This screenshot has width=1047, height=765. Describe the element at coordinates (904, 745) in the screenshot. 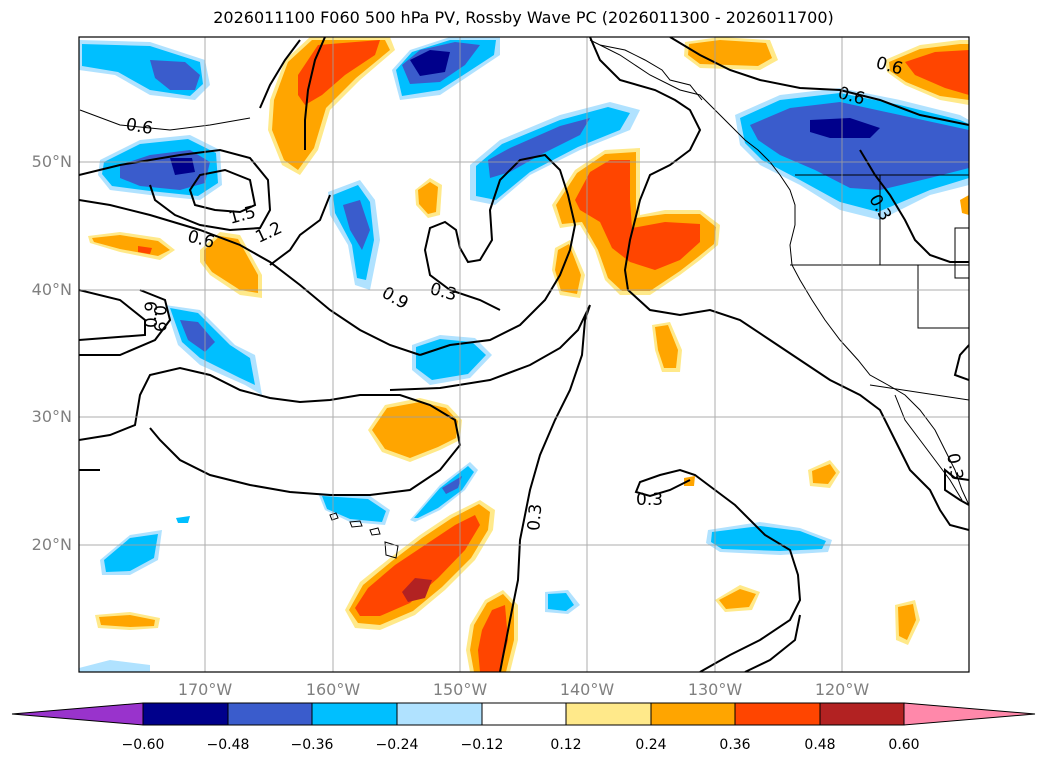

I see `colorbar-tick-label: 0.60` at that location.